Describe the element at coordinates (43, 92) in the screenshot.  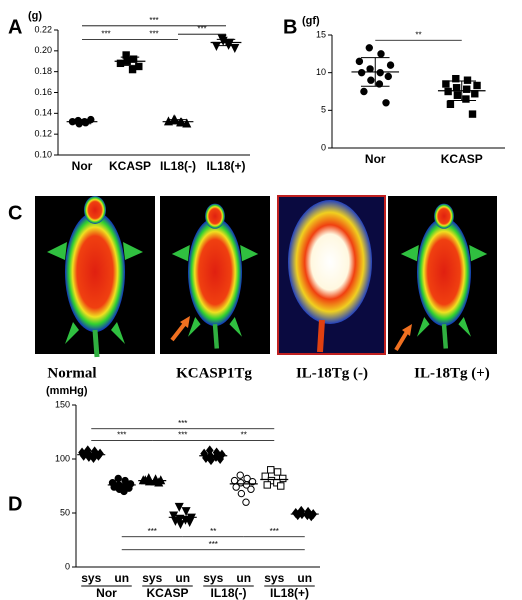
I see `y-tick-label: 0.16` at that location.